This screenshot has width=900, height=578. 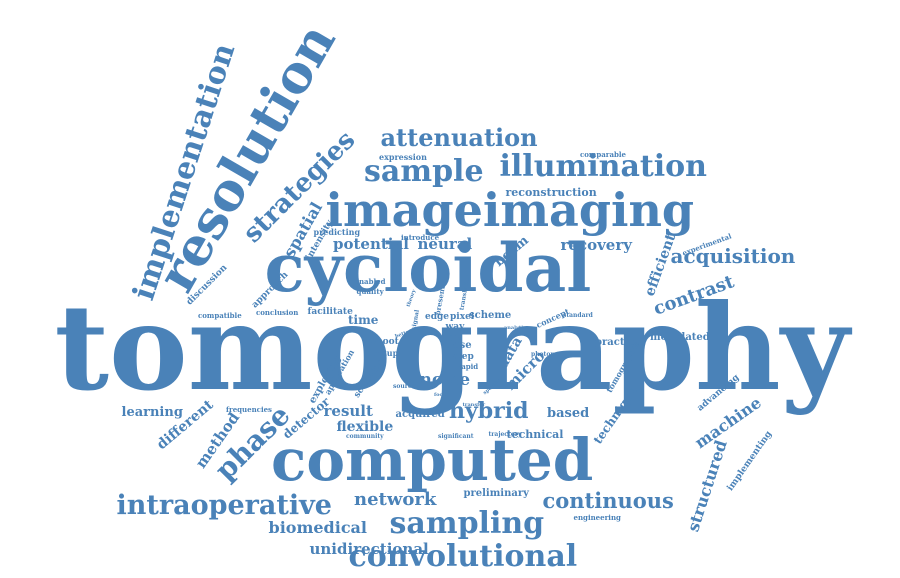 What do you see at coordinates (680, 337) in the screenshot?
I see `word-modulated: modulated` at bounding box center [680, 337].